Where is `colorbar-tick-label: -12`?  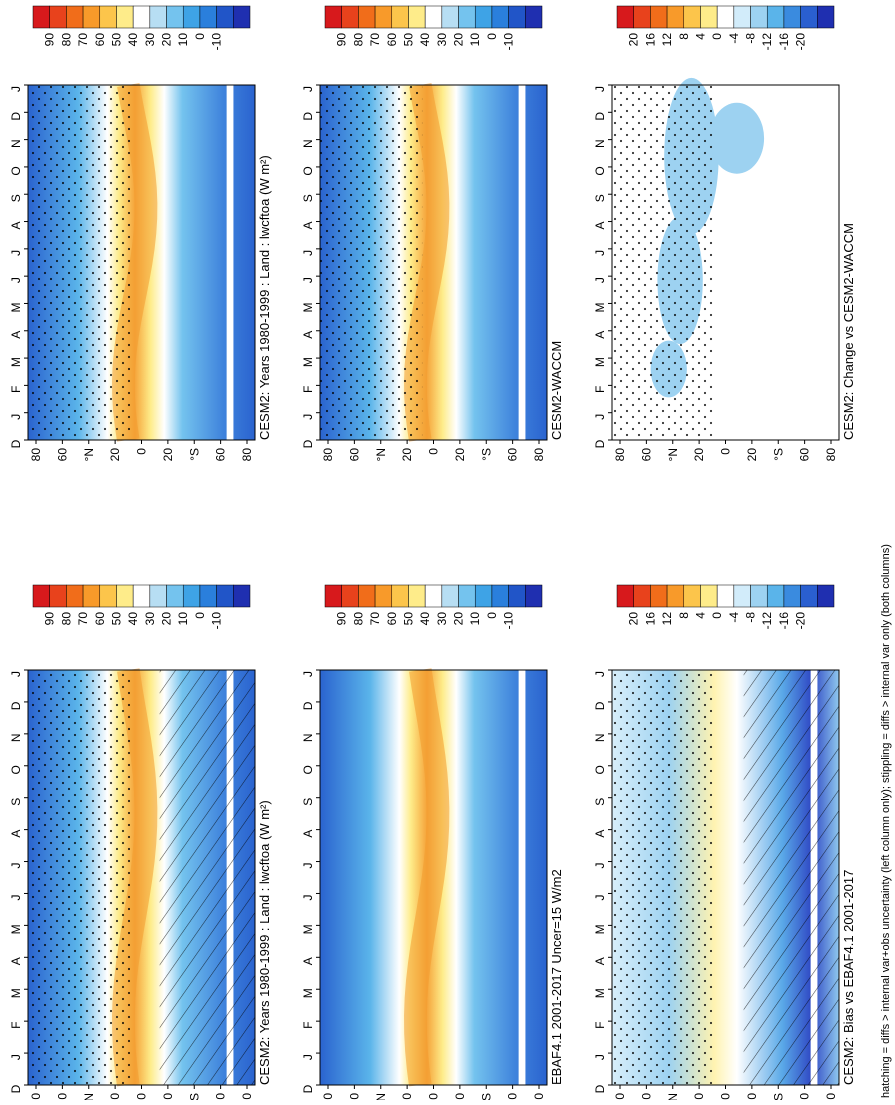 colorbar-tick-label: -12 is located at coordinates (767, 42).